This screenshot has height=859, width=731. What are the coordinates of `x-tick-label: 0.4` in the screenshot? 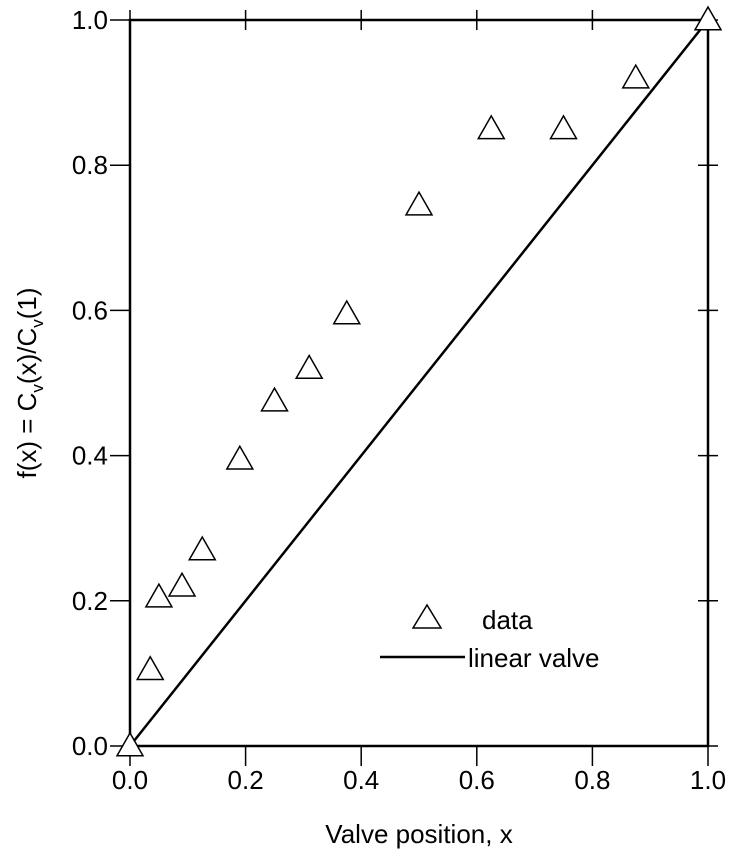 It's located at (361, 780).